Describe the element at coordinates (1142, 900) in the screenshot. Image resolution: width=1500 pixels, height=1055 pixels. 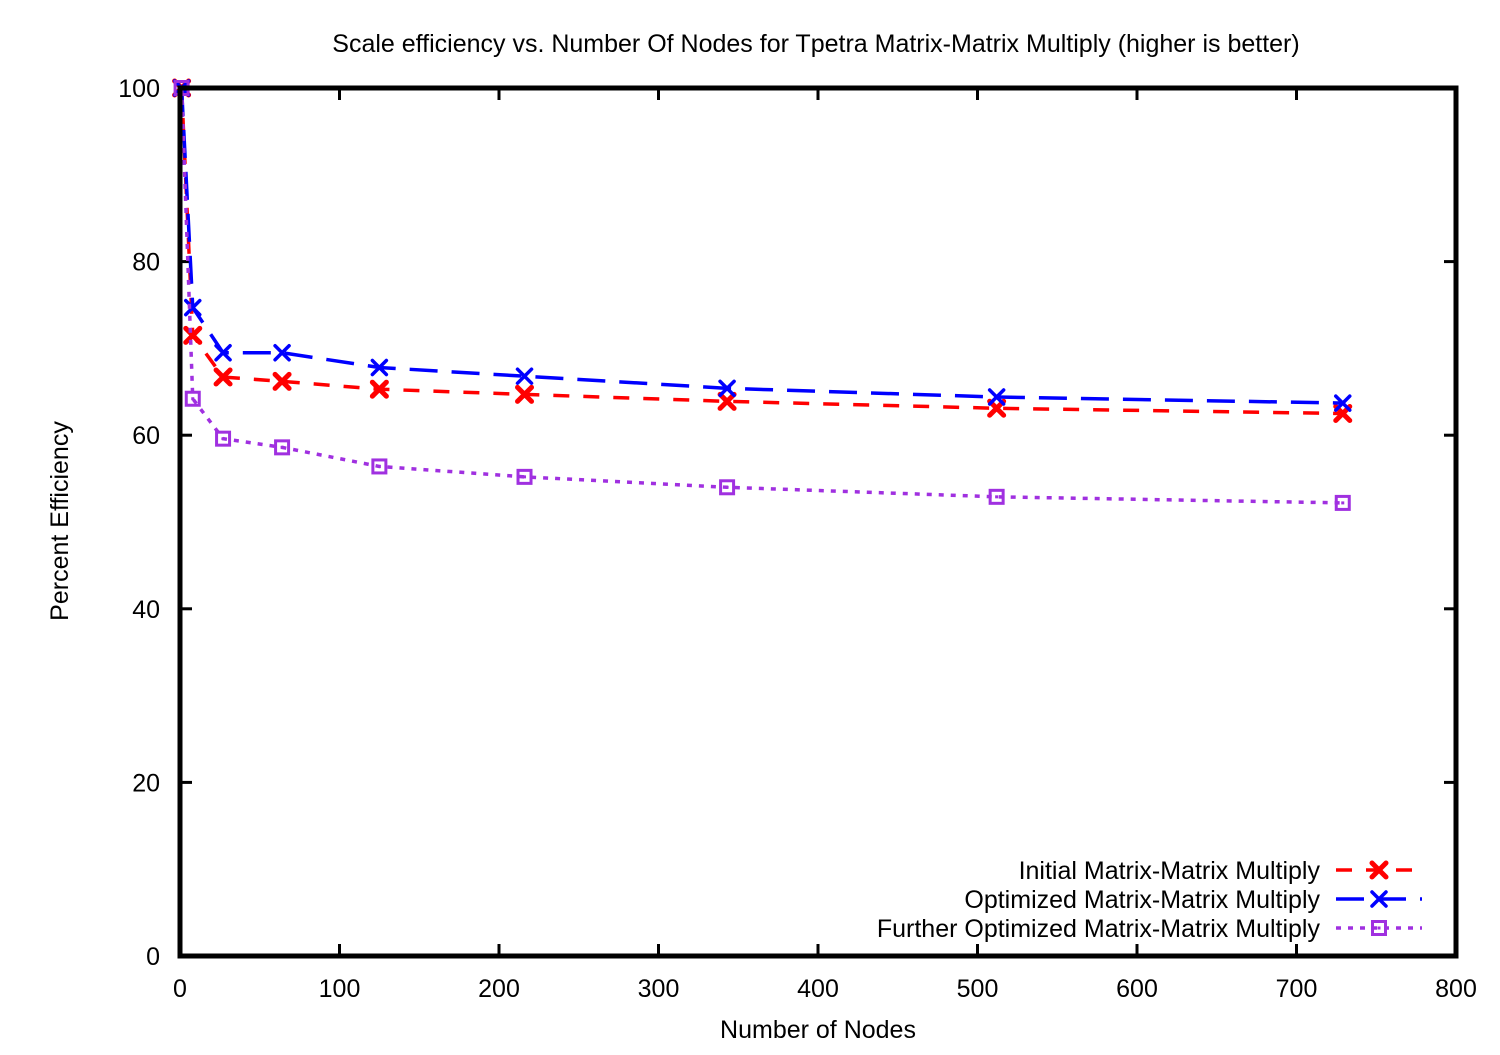
I see `legend-label: Optimized Matrix-Matrix Multiply` at that location.